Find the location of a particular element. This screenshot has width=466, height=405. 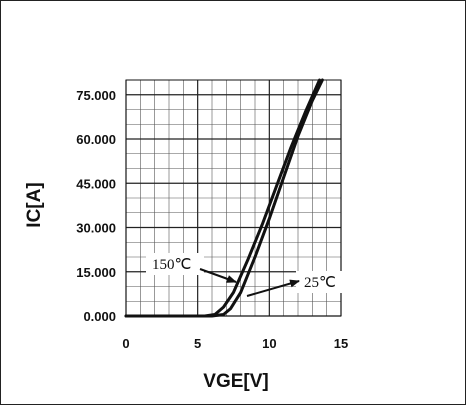

y-tick-label: 45.000 is located at coordinates (96, 183).